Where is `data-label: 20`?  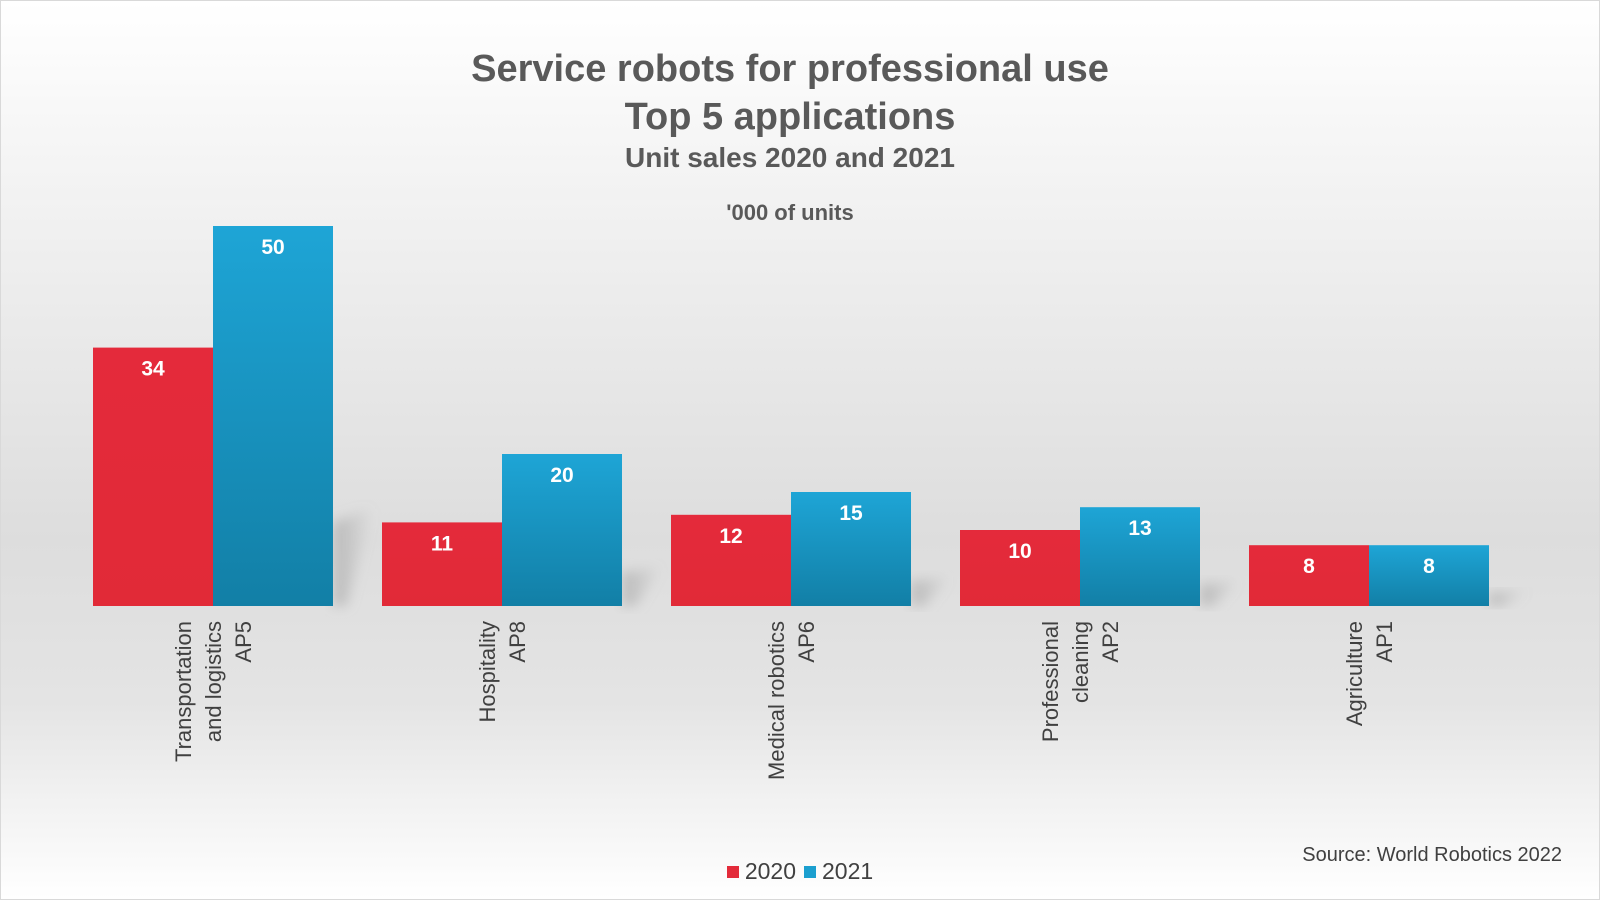
data-label: 20 is located at coordinates (561, 475).